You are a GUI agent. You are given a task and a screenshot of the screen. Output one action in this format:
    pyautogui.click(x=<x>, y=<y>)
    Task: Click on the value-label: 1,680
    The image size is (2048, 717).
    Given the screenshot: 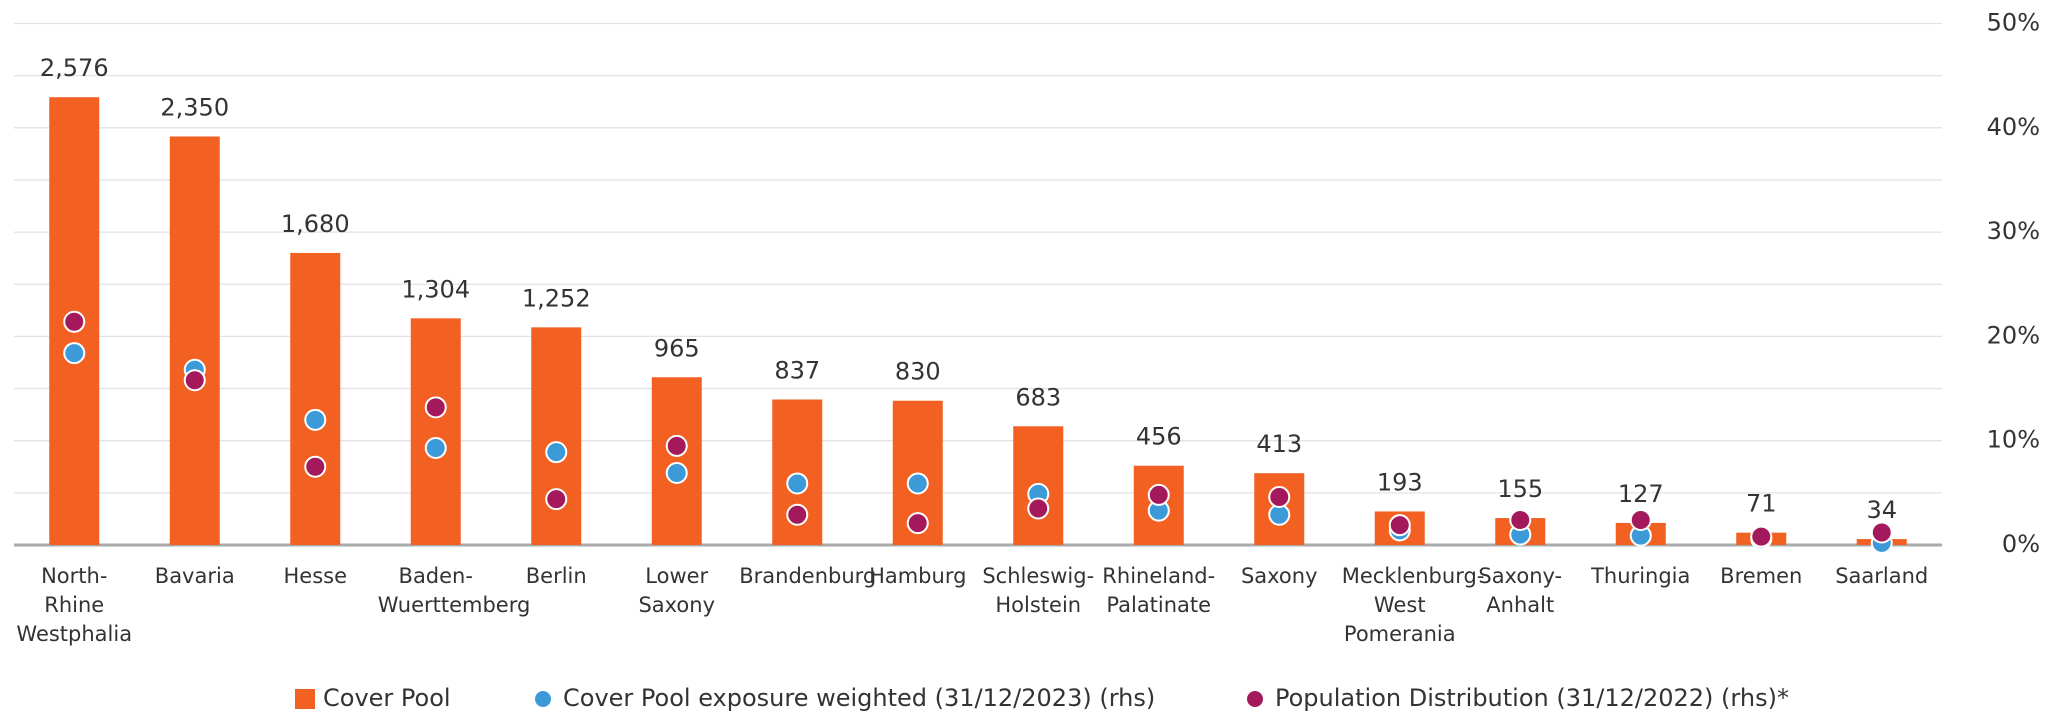 What is the action you would take?
    pyautogui.click(x=315, y=224)
    